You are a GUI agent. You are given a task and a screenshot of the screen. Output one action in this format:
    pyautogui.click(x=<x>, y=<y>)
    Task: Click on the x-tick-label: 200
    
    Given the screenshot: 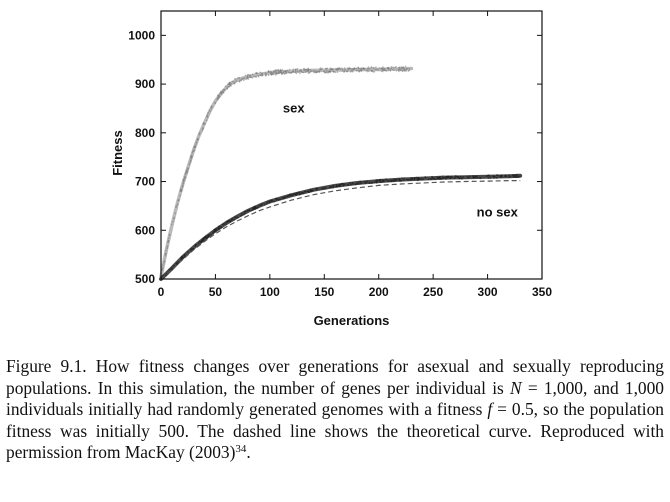 What is the action you would take?
    pyautogui.click(x=379, y=292)
    